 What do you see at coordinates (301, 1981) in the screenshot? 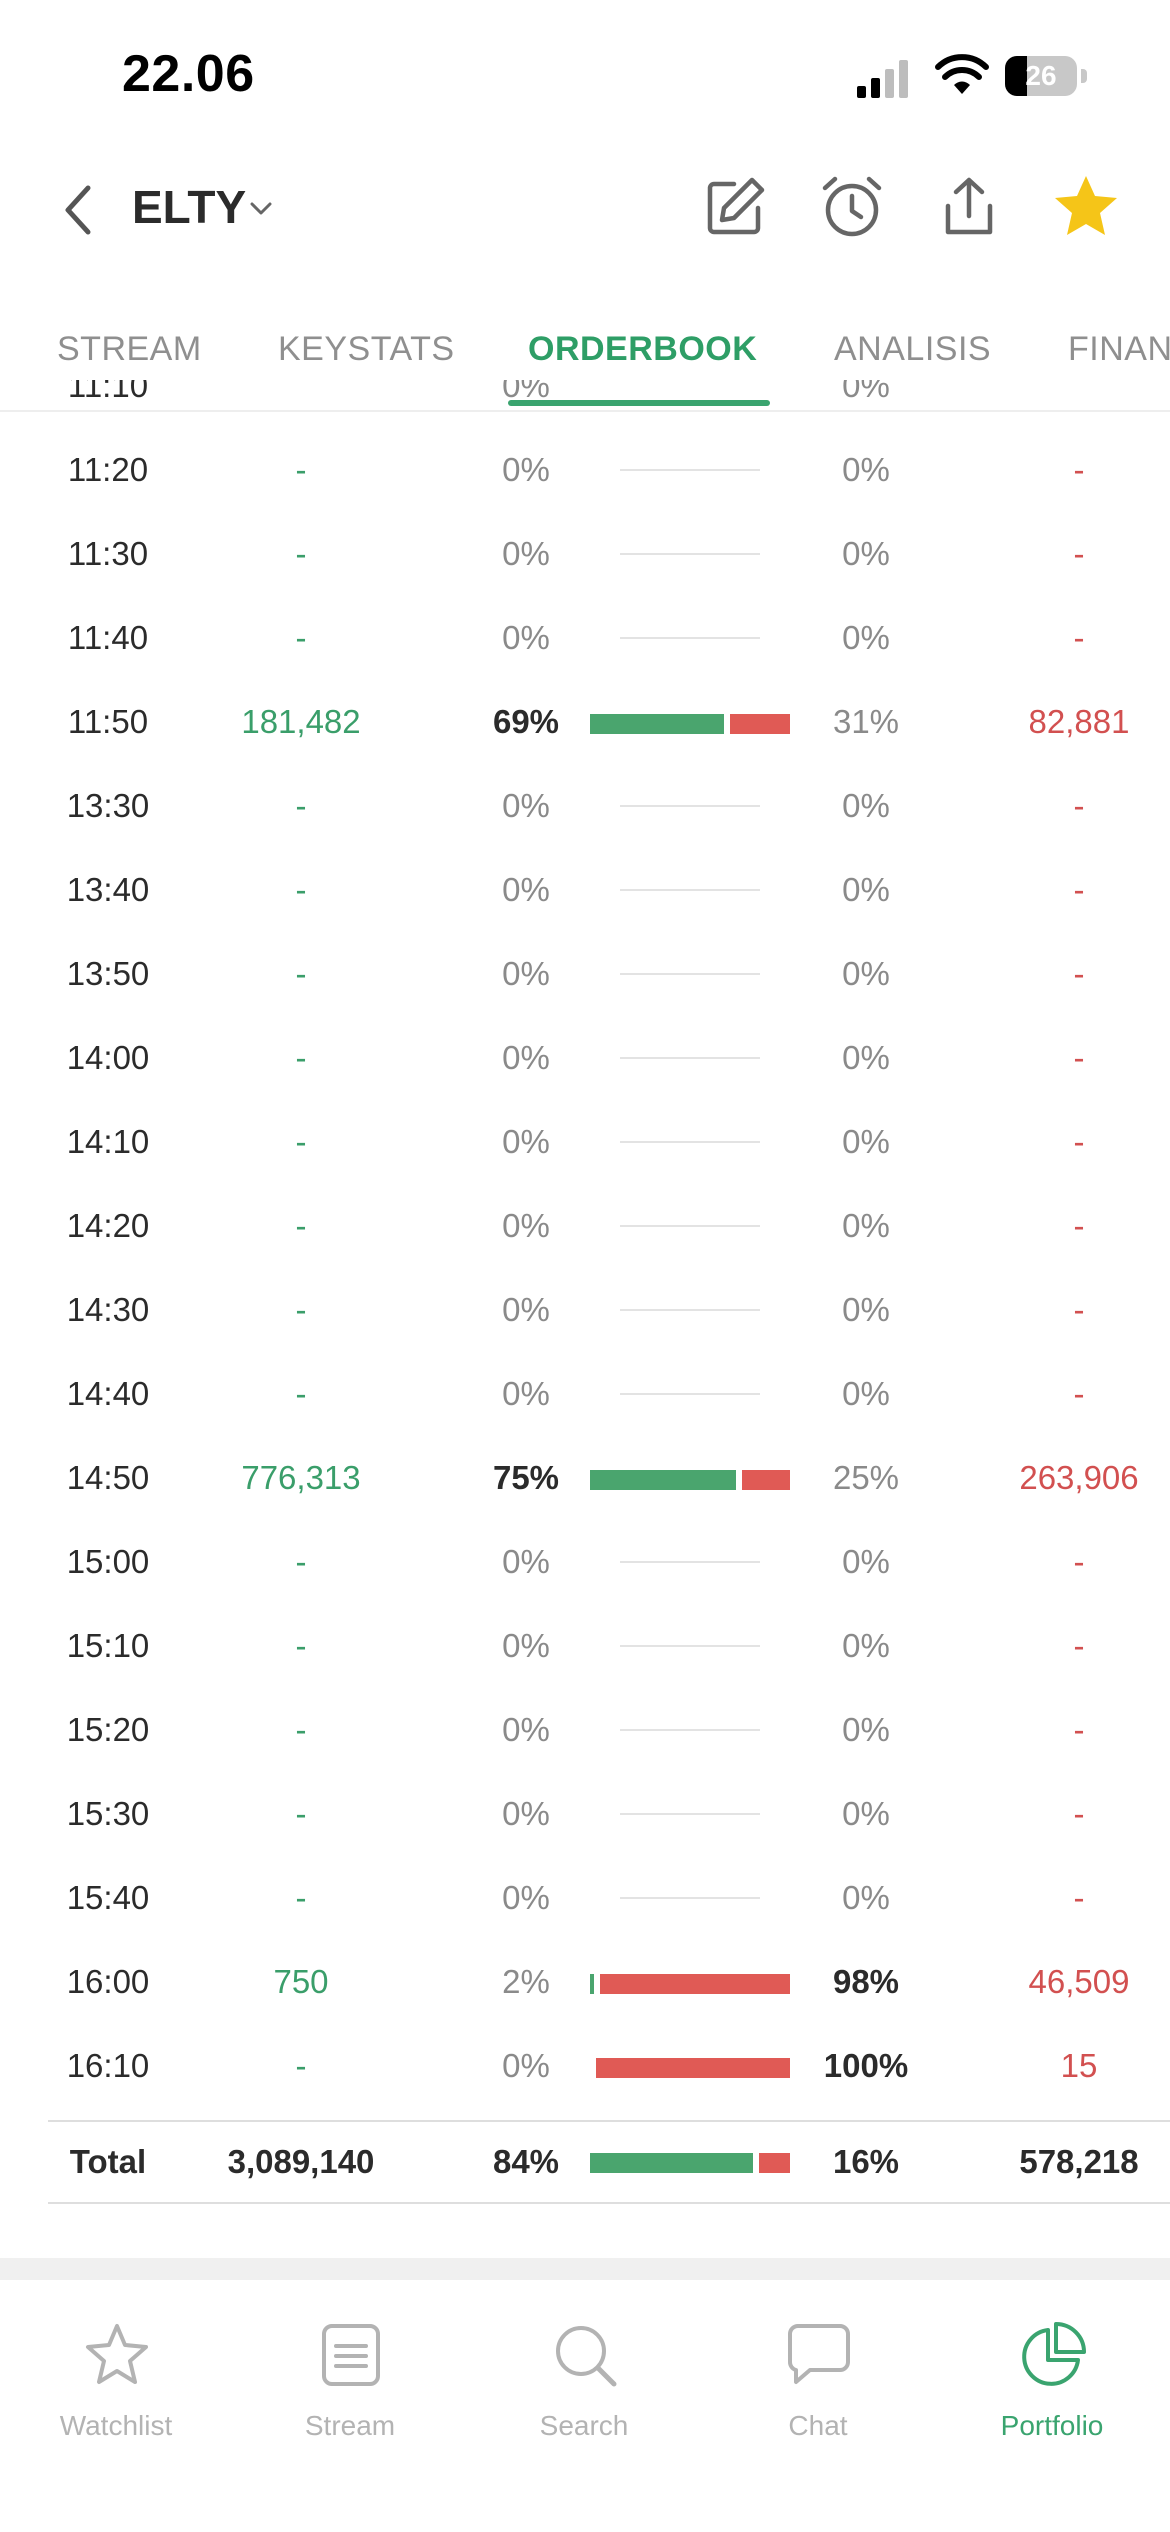
I see `row-buy-volume: 750` at bounding box center [301, 1981].